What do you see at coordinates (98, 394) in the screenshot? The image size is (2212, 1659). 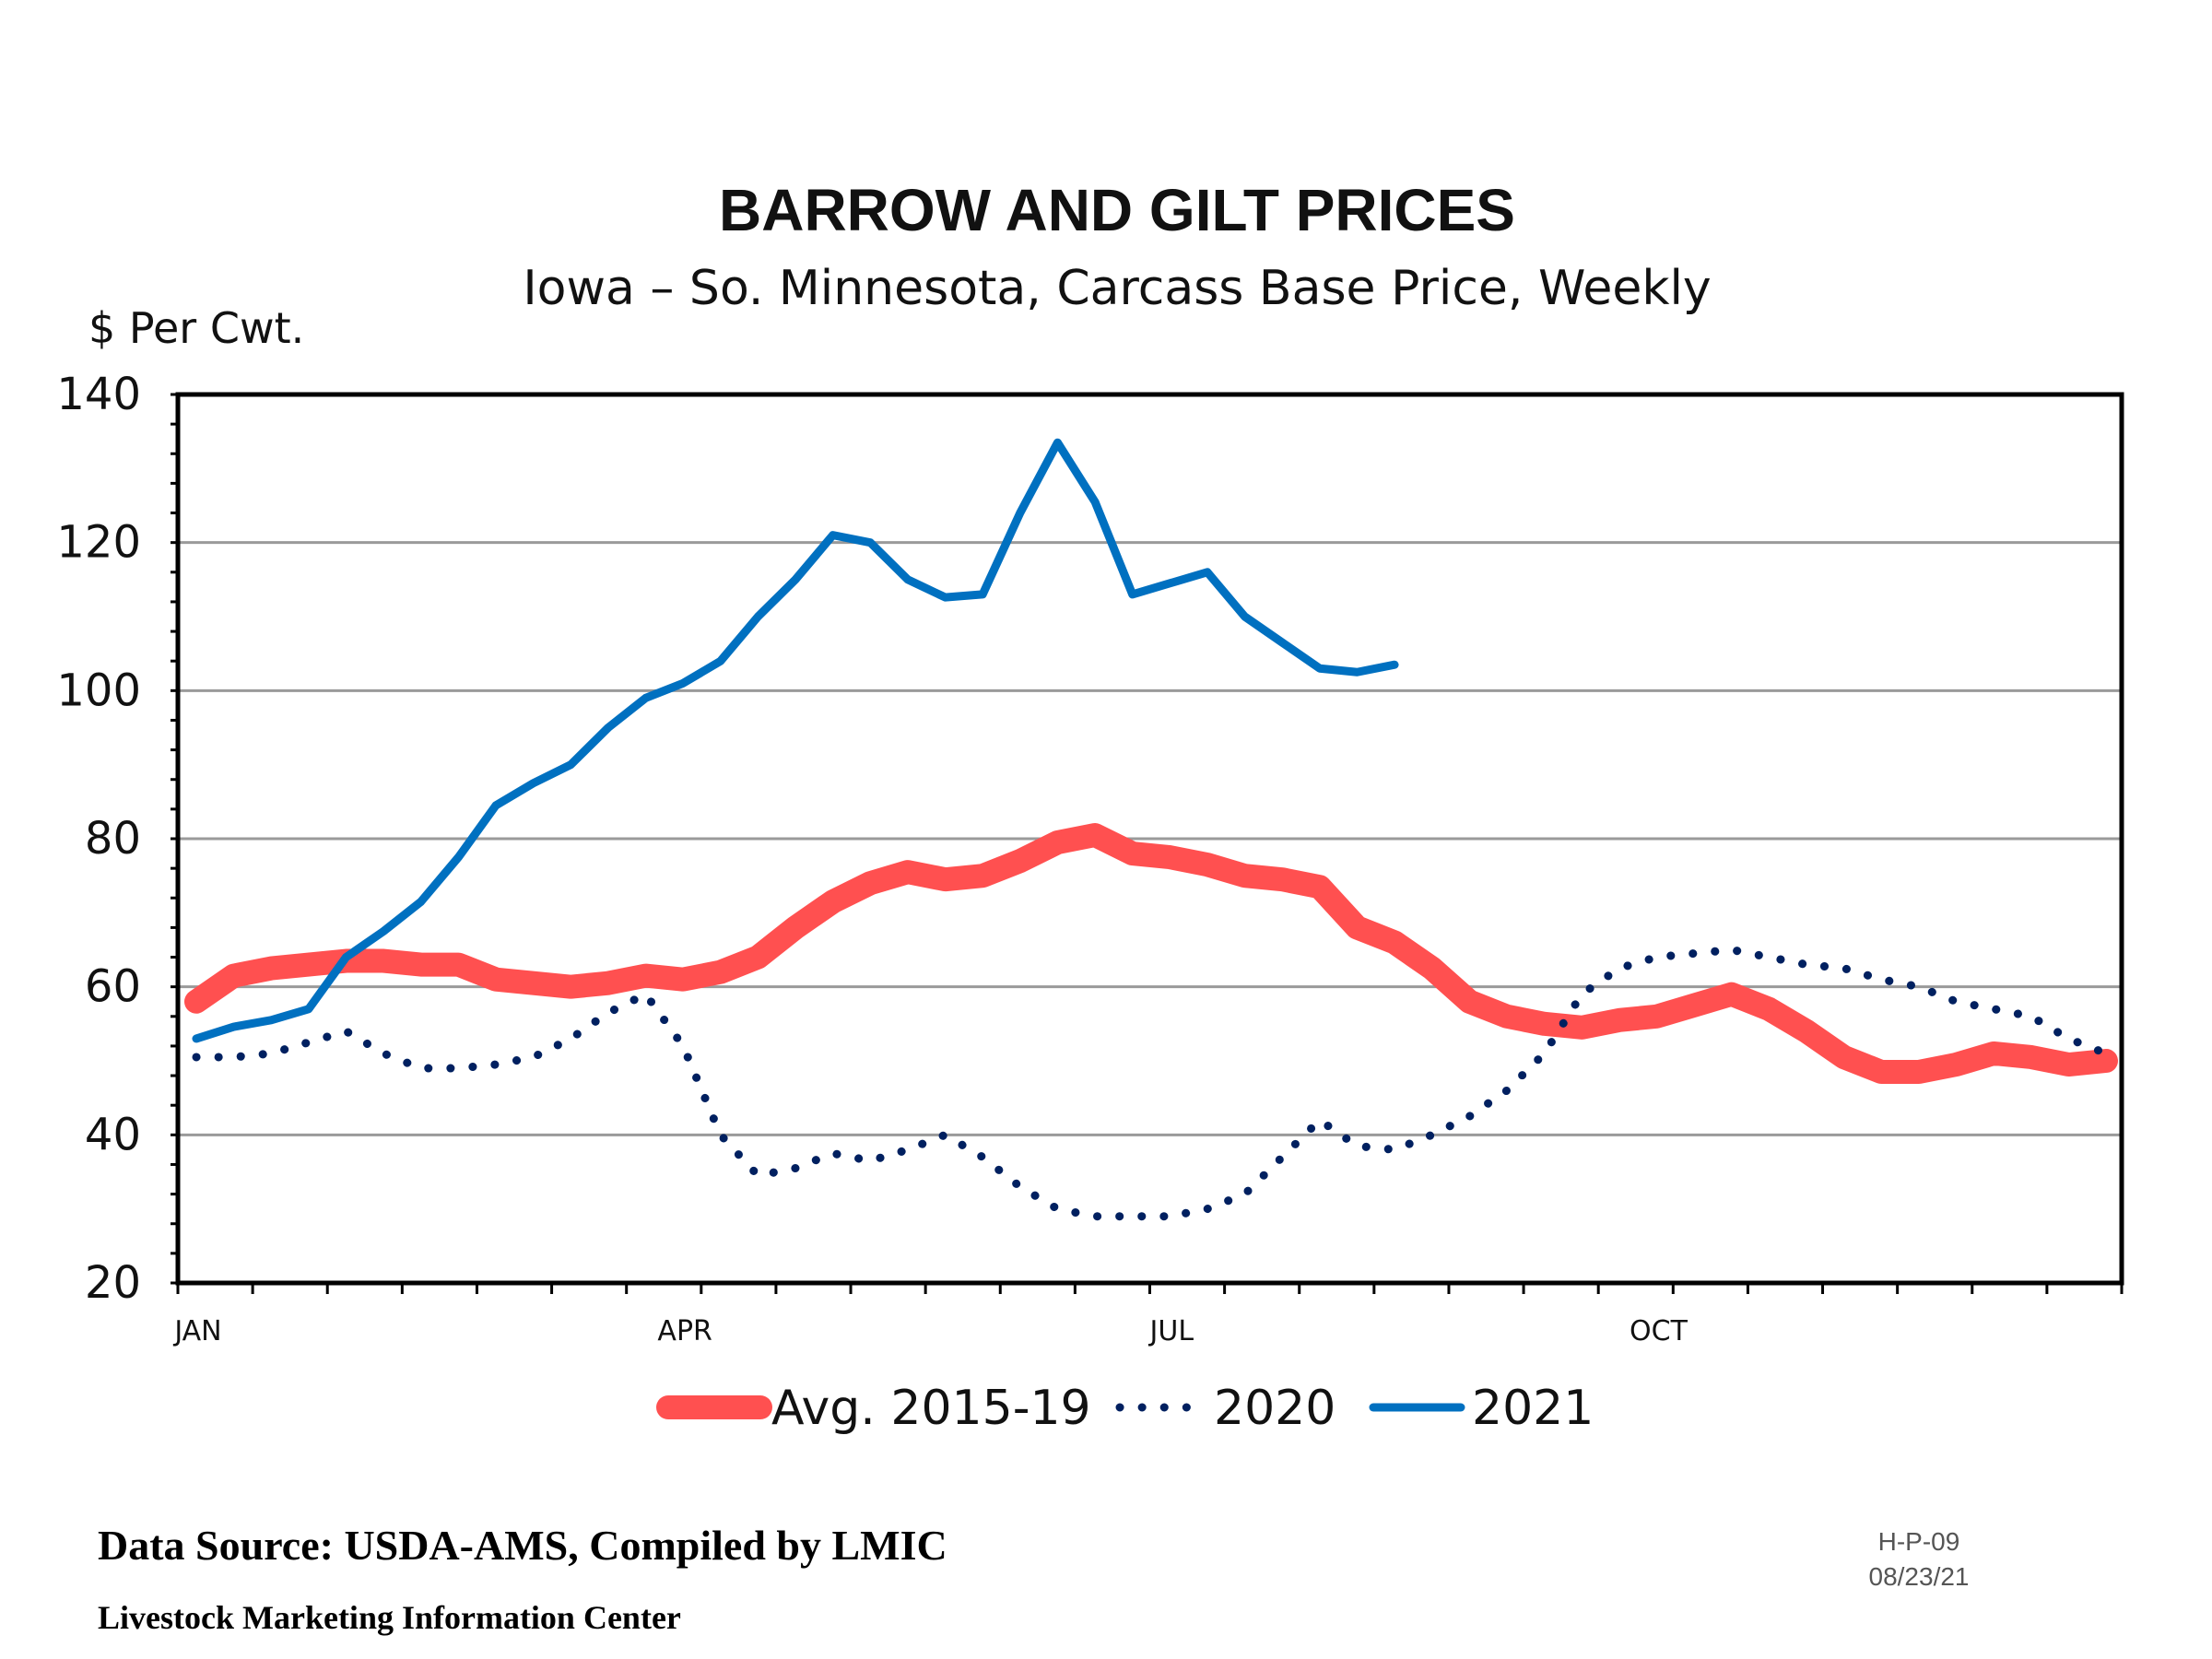 I see `y-tick-label: 140` at bounding box center [98, 394].